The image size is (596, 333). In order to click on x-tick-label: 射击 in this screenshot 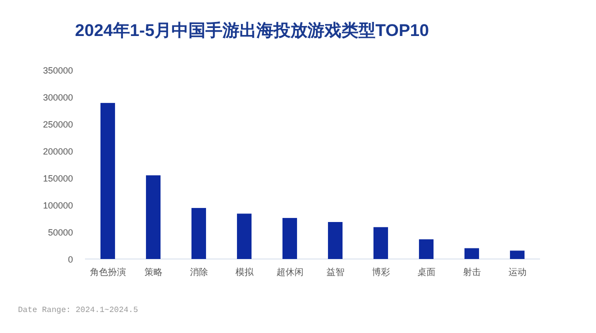, I will do `click(471, 272)`.